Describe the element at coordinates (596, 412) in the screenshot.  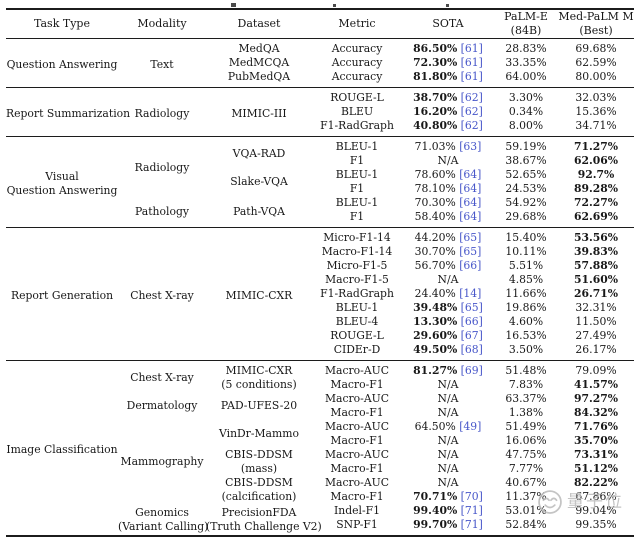
I see `medpalm-cell: 84.32%` at that location.